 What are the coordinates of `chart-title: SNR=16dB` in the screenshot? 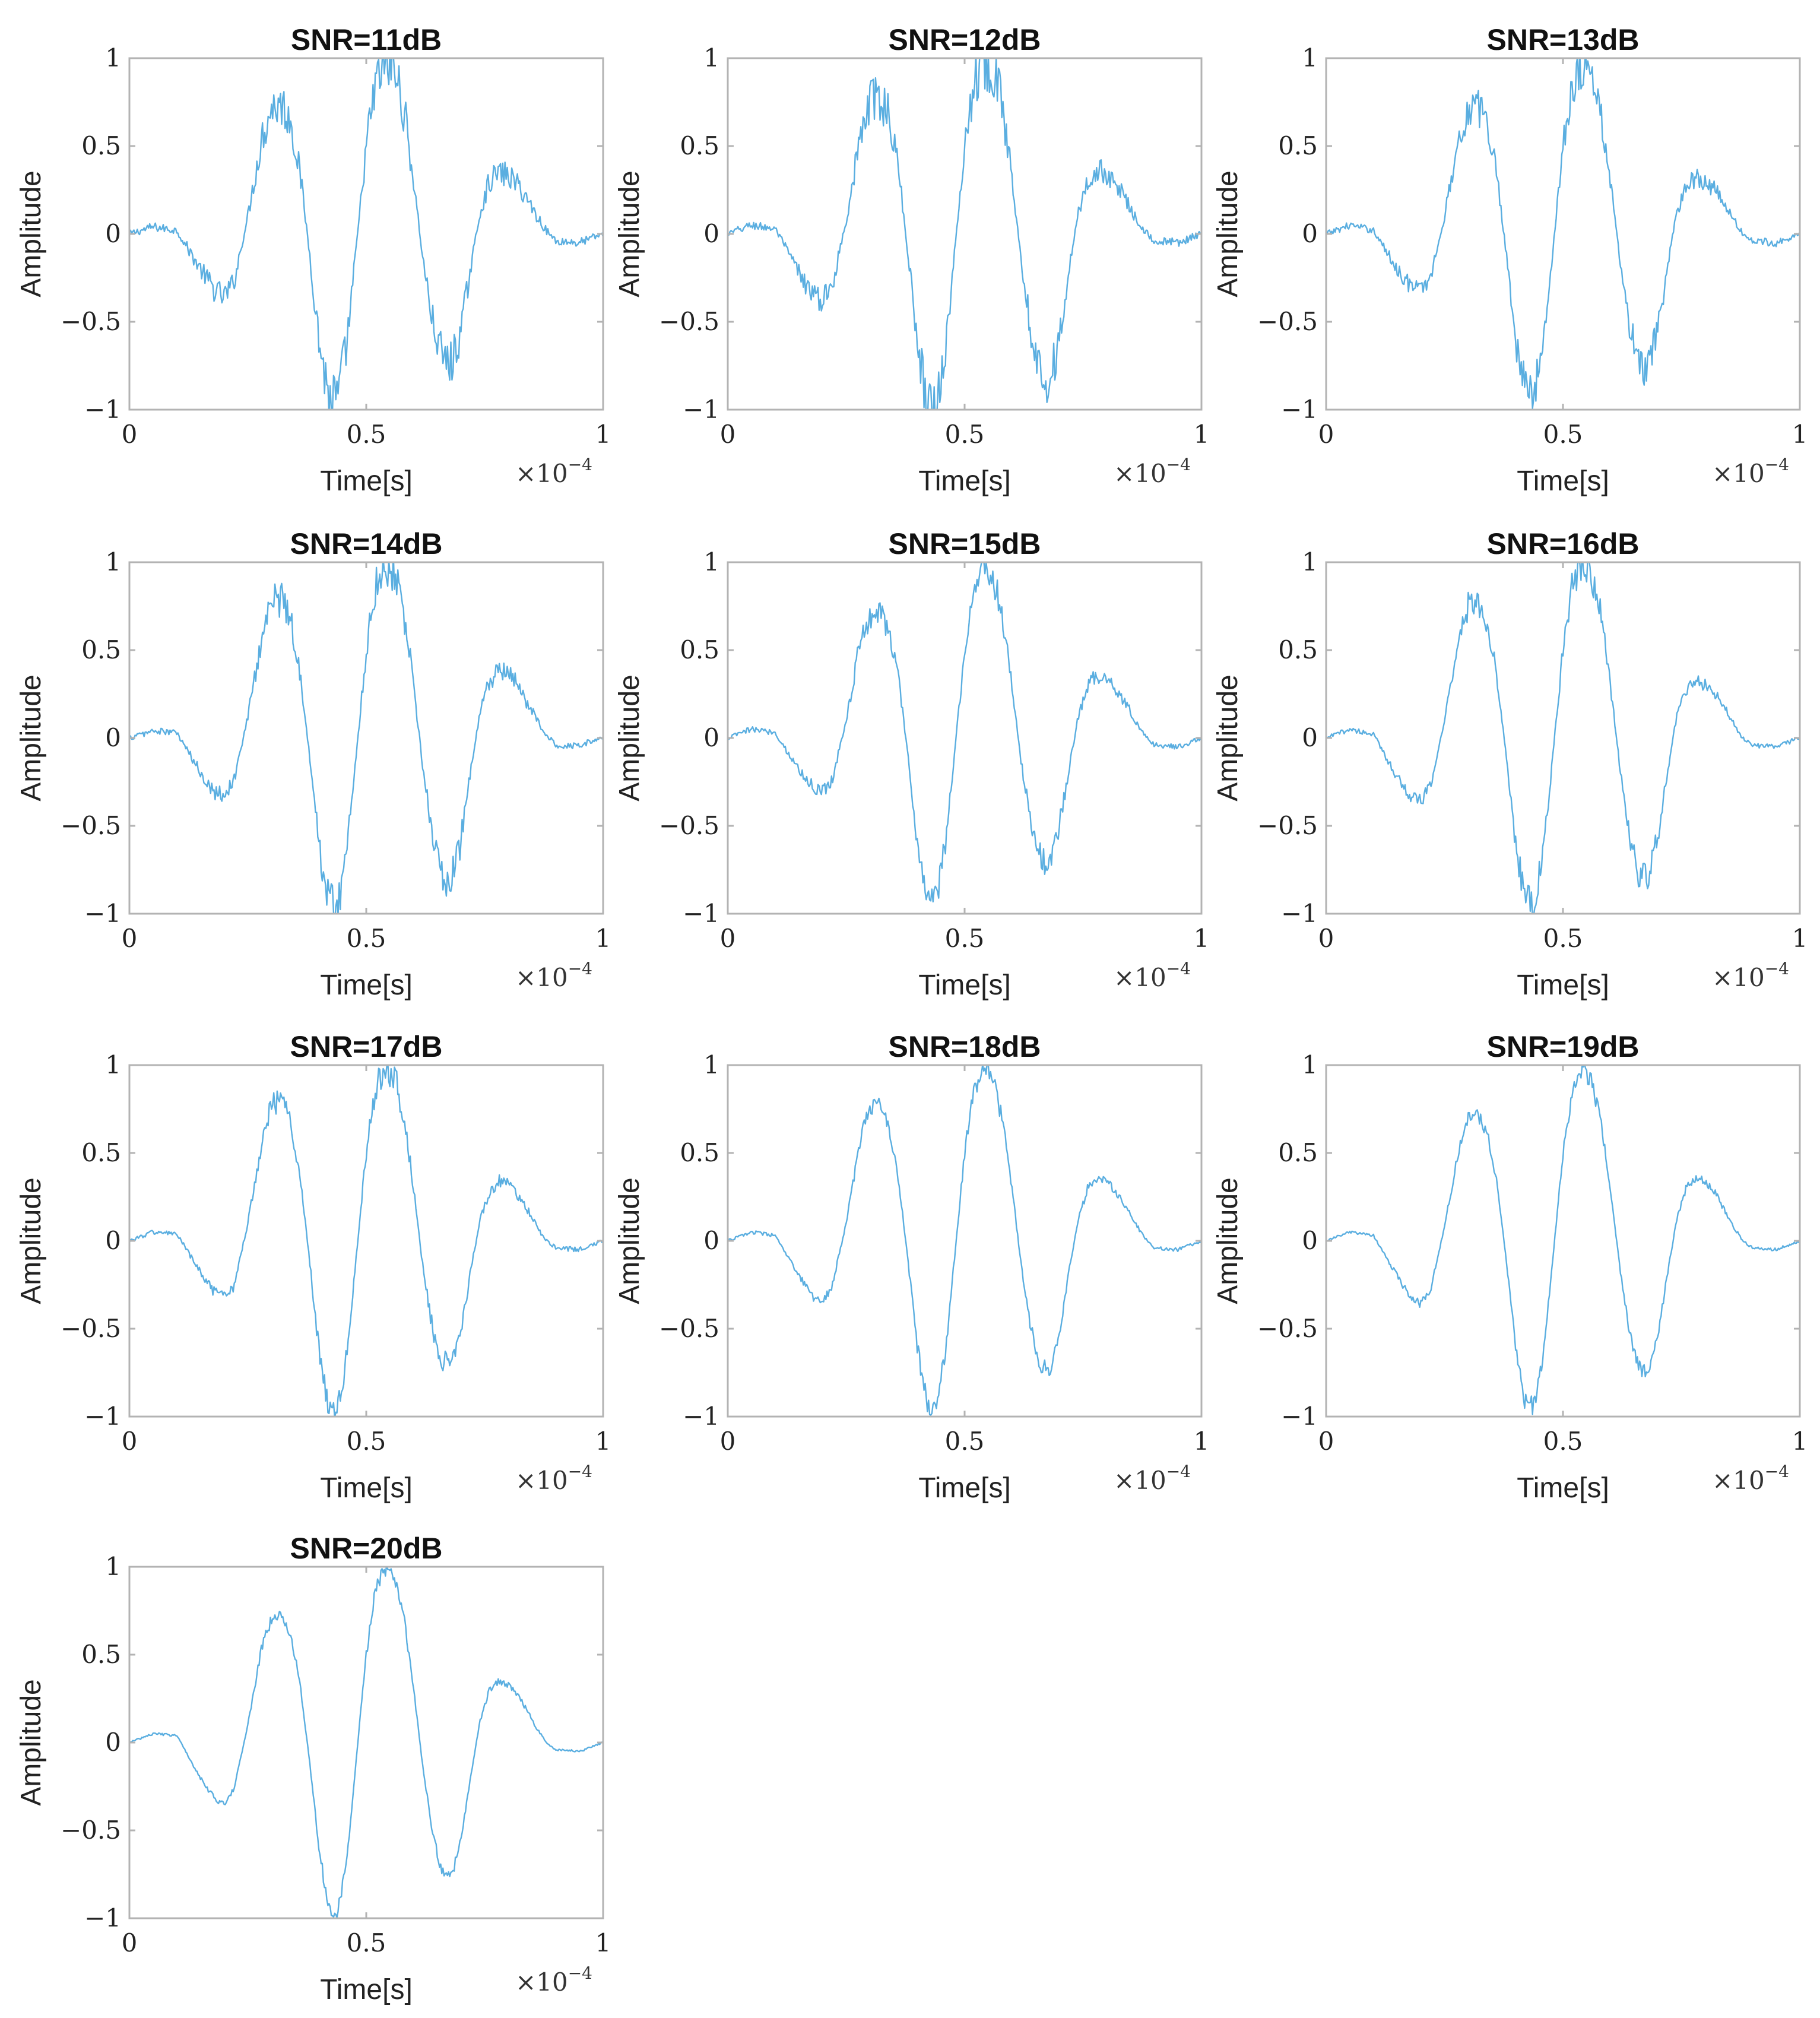 It's located at (1562, 543).